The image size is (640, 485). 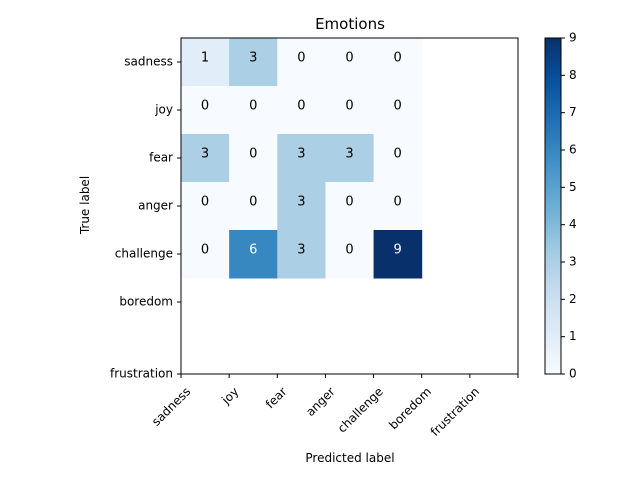 What do you see at coordinates (553, 206) in the screenshot?
I see `colorbar` at bounding box center [553, 206].